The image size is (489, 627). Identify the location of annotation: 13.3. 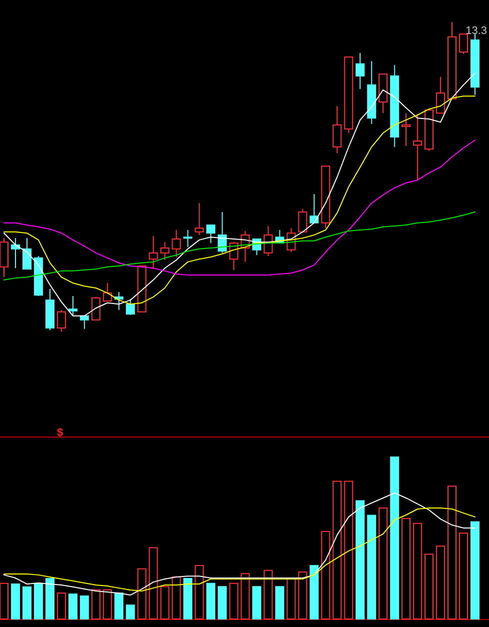
(476, 31).